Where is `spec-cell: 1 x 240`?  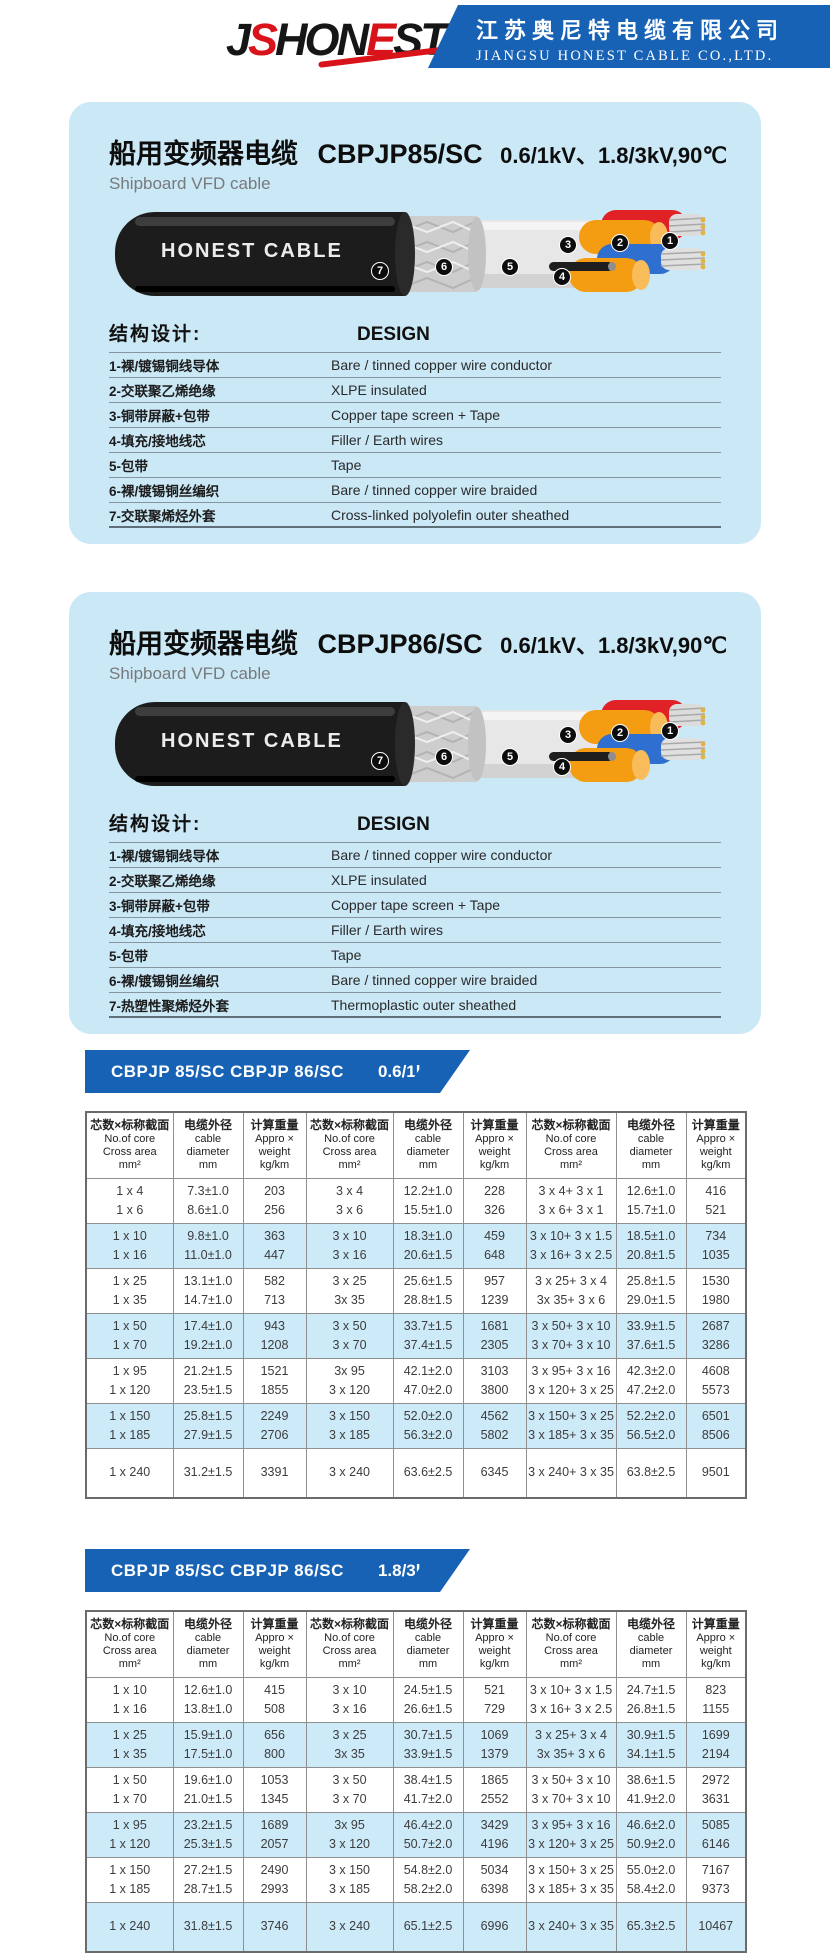 spec-cell: 1 x 240 is located at coordinates (129, 1473).